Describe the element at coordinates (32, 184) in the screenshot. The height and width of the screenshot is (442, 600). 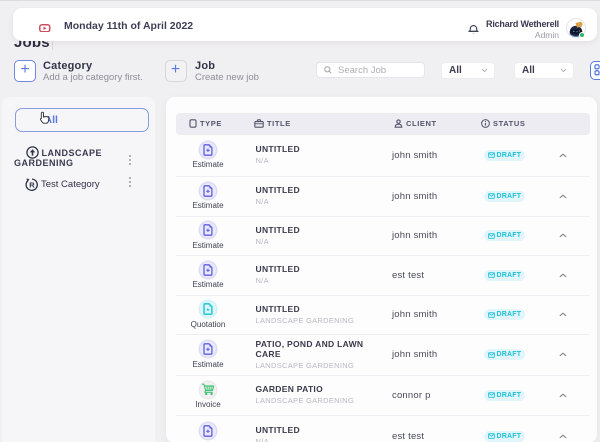
I see `svg-text: R` at that location.